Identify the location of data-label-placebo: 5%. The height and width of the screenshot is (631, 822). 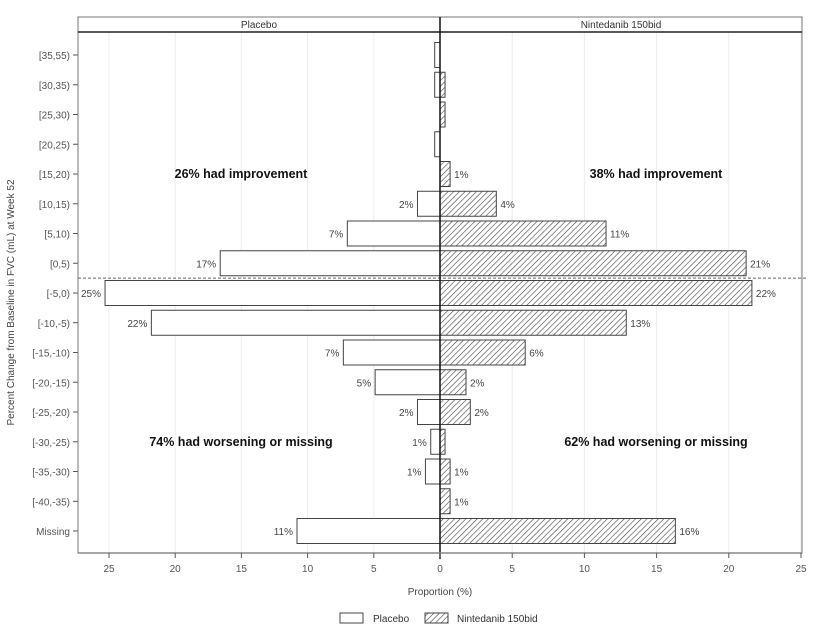
(364, 383).